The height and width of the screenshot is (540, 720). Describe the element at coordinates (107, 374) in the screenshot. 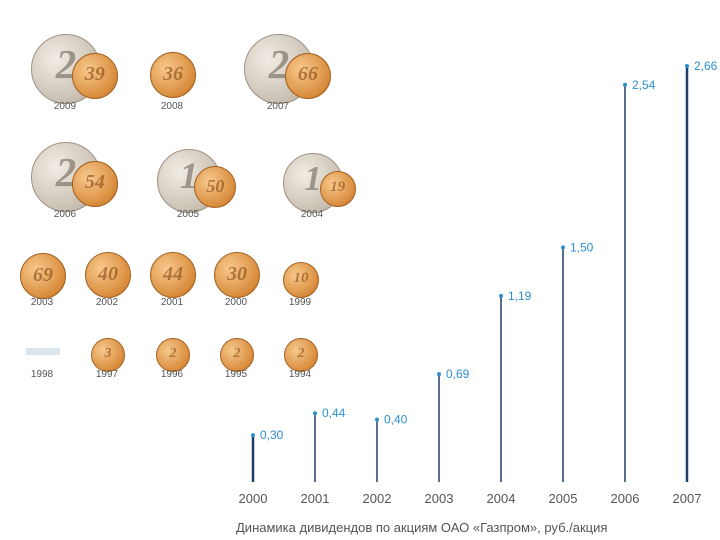

I see `coin-year-label-1997: 1997` at that location.